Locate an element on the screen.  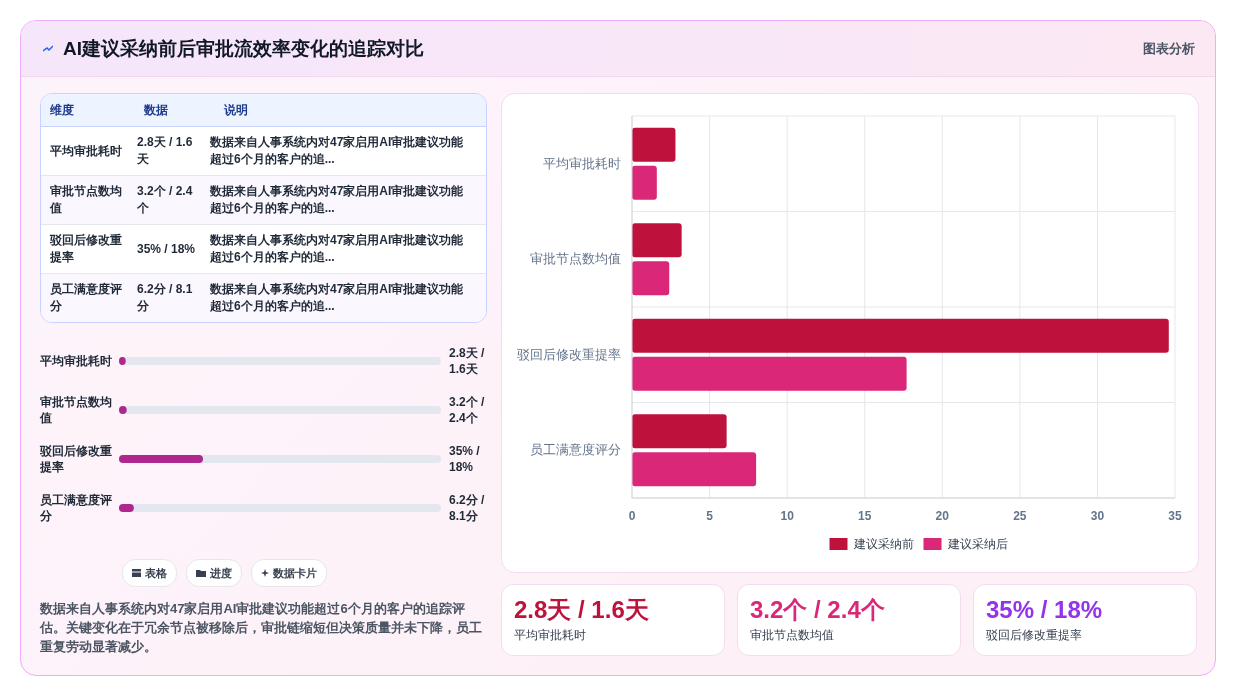
category-label: 数据 is located at coordinates (155, 110).